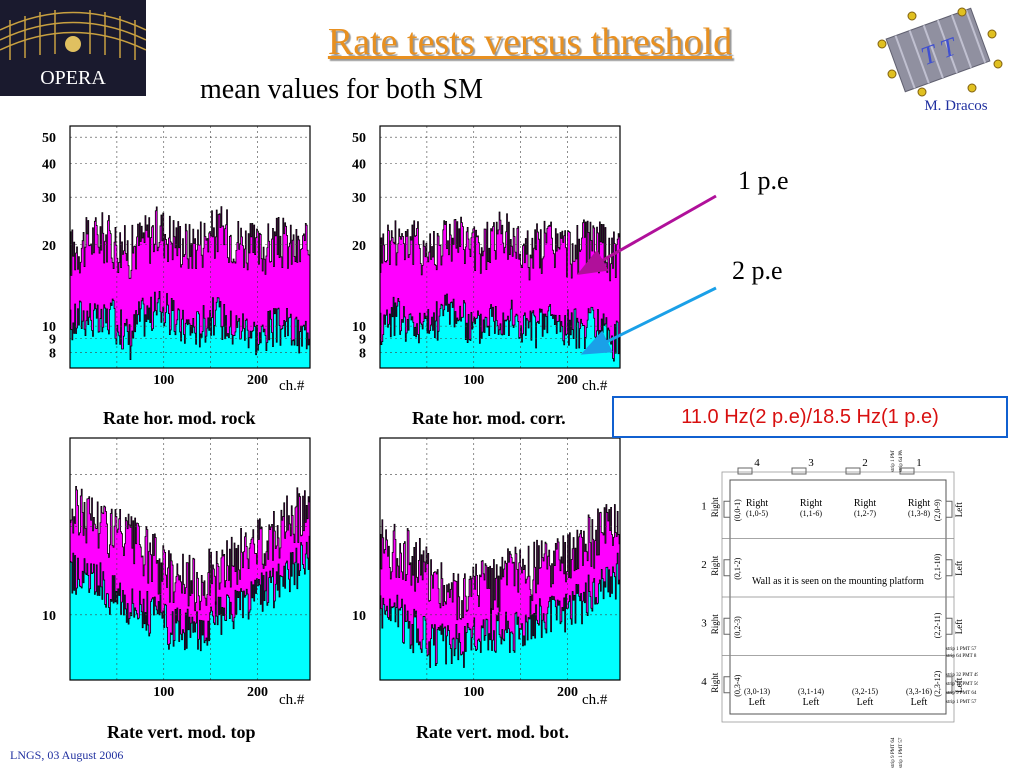  What do you see at coordinates (704, 506) in the screenshot?
I see `wall-left-number: 1` at bounding box center [704, 506].